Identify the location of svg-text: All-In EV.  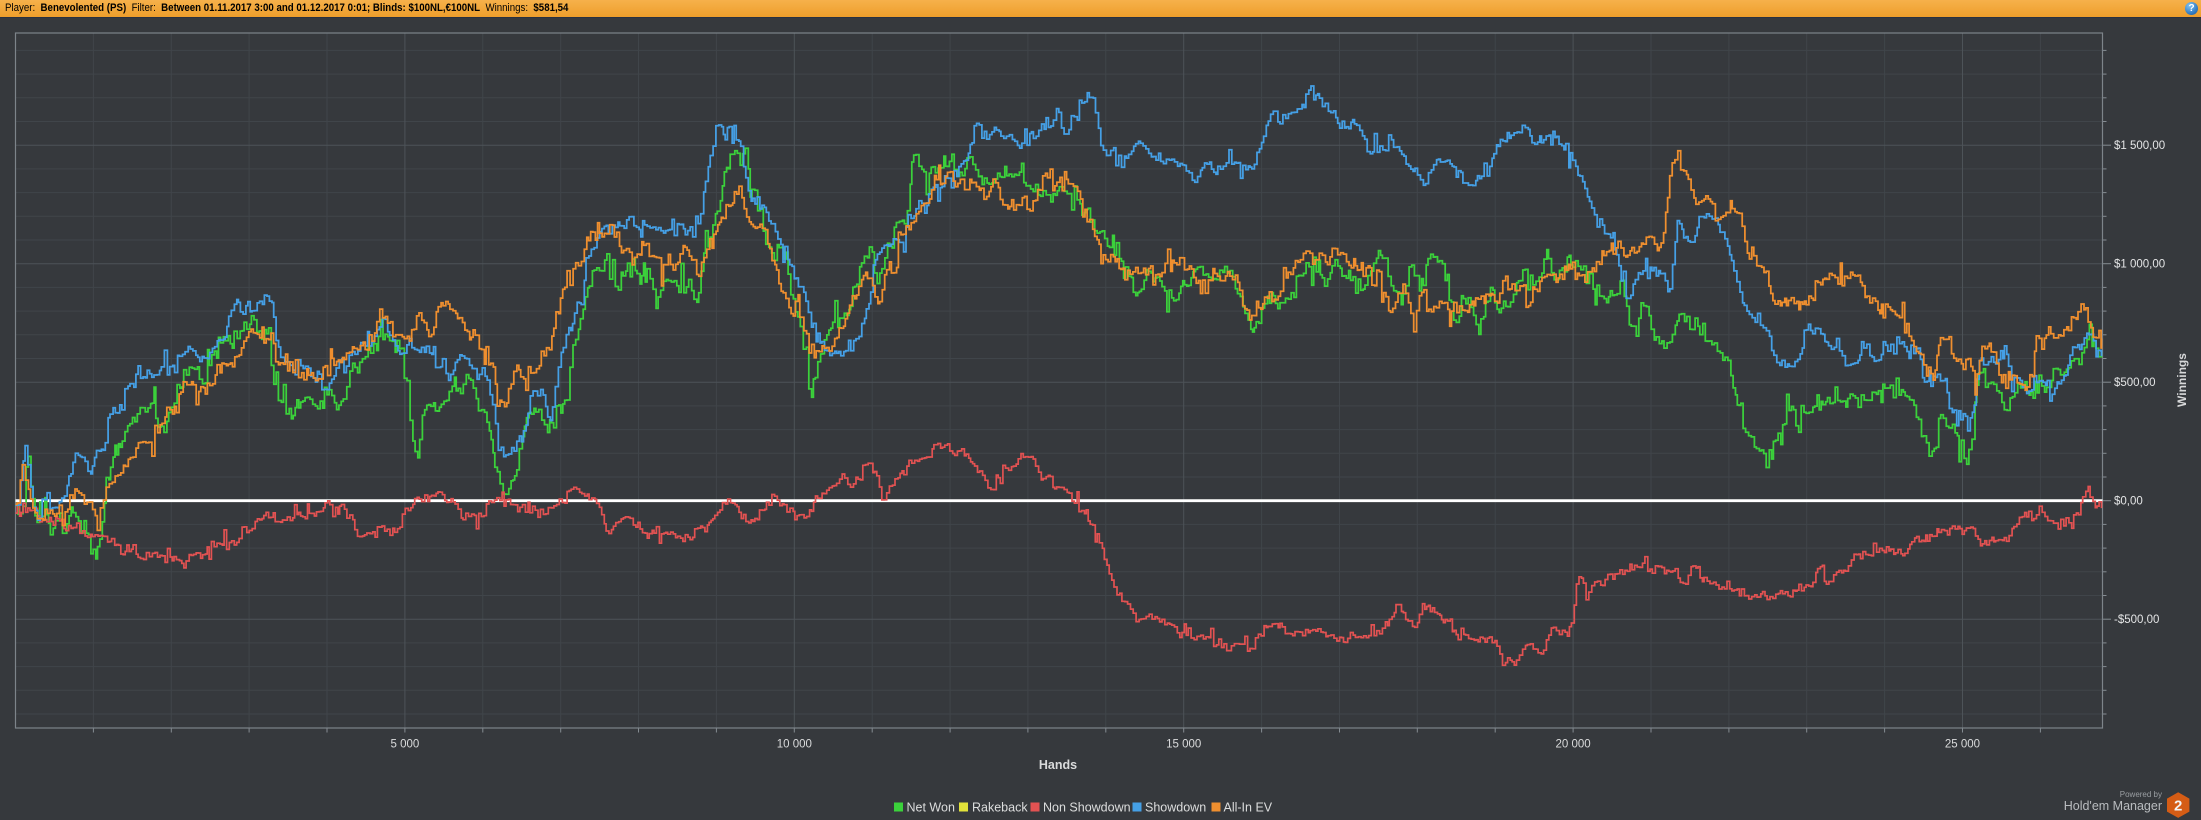
(1248, 808).